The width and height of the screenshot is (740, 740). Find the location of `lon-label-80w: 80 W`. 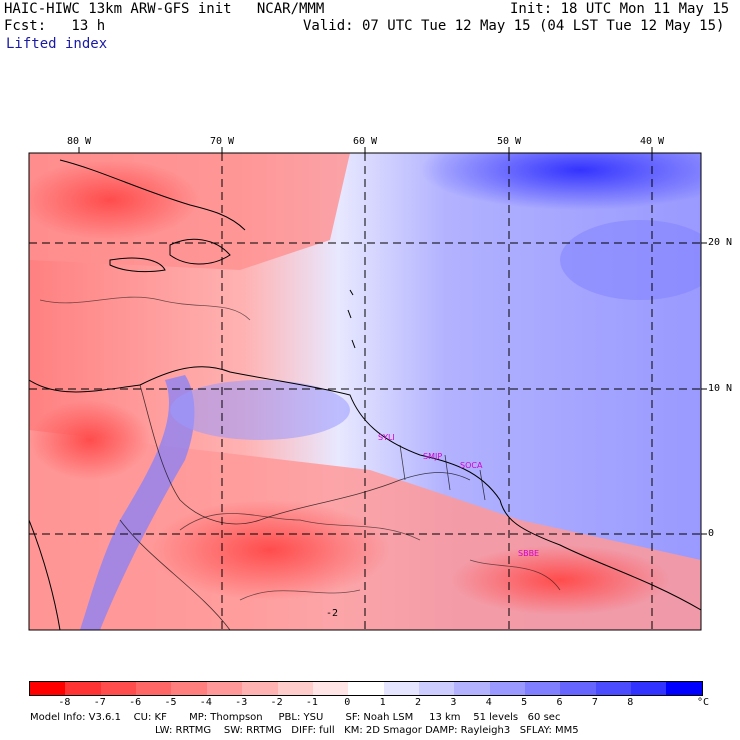

lon-label-80w: 80 W is located at coordinates (79, 141).